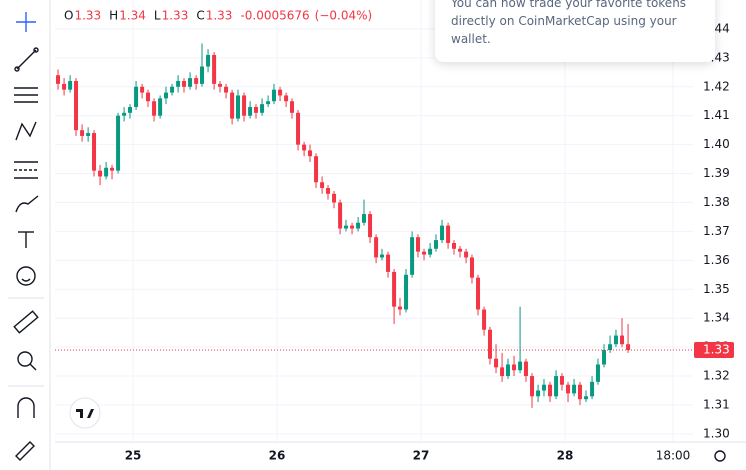 The image size is (746, 470). What do you see at coordinates (113, 16) in the screenshot?
I see `legend-key: H` at bounding box center [113, 16].